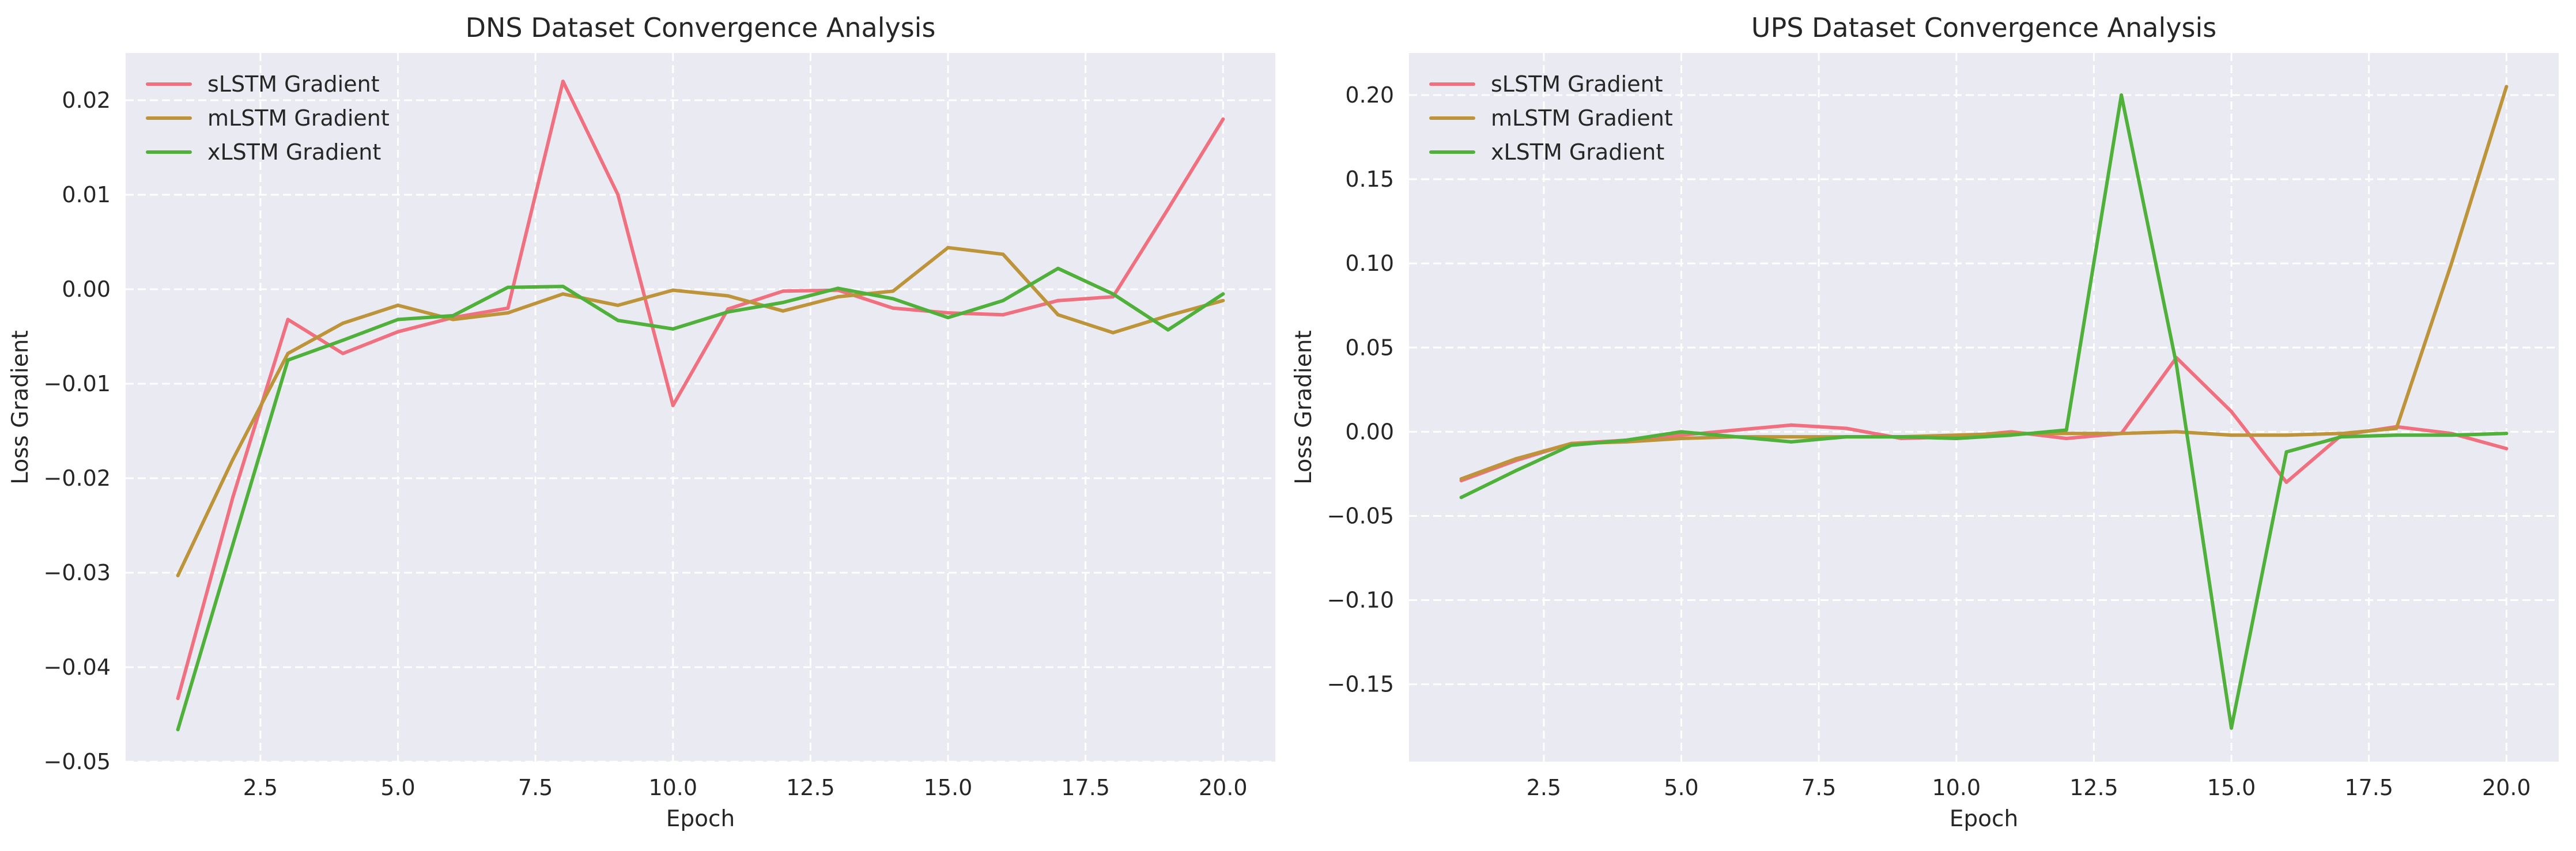 The height and width of the screenshot is (851, 2576). Describe the element at coordinates (293, 84) in the screenshot. I see `legend-label: sLSTM Gradient` at that location.